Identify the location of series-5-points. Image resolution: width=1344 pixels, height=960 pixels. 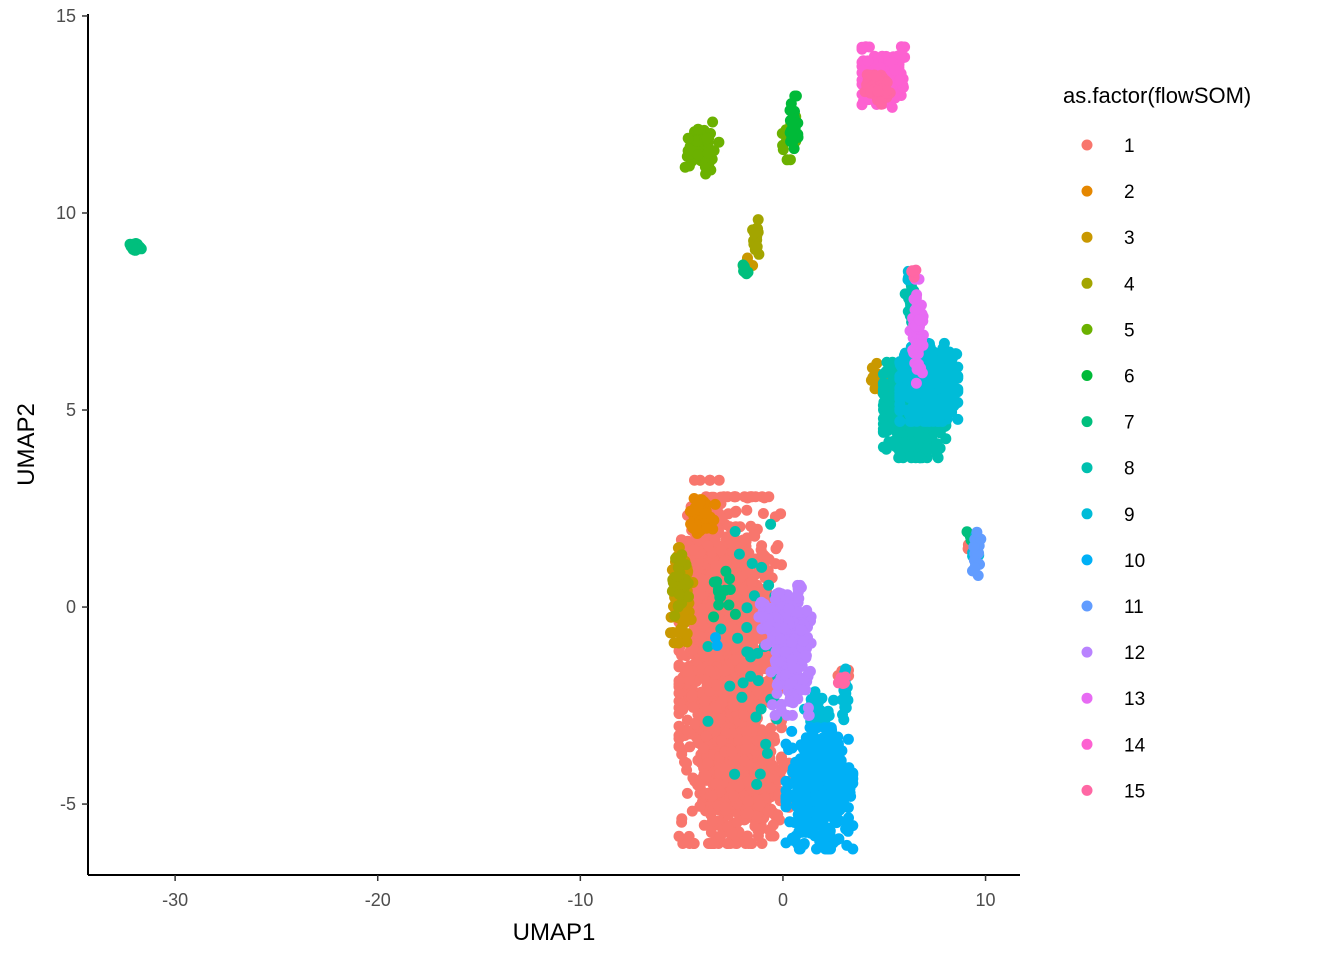
(740, 145).